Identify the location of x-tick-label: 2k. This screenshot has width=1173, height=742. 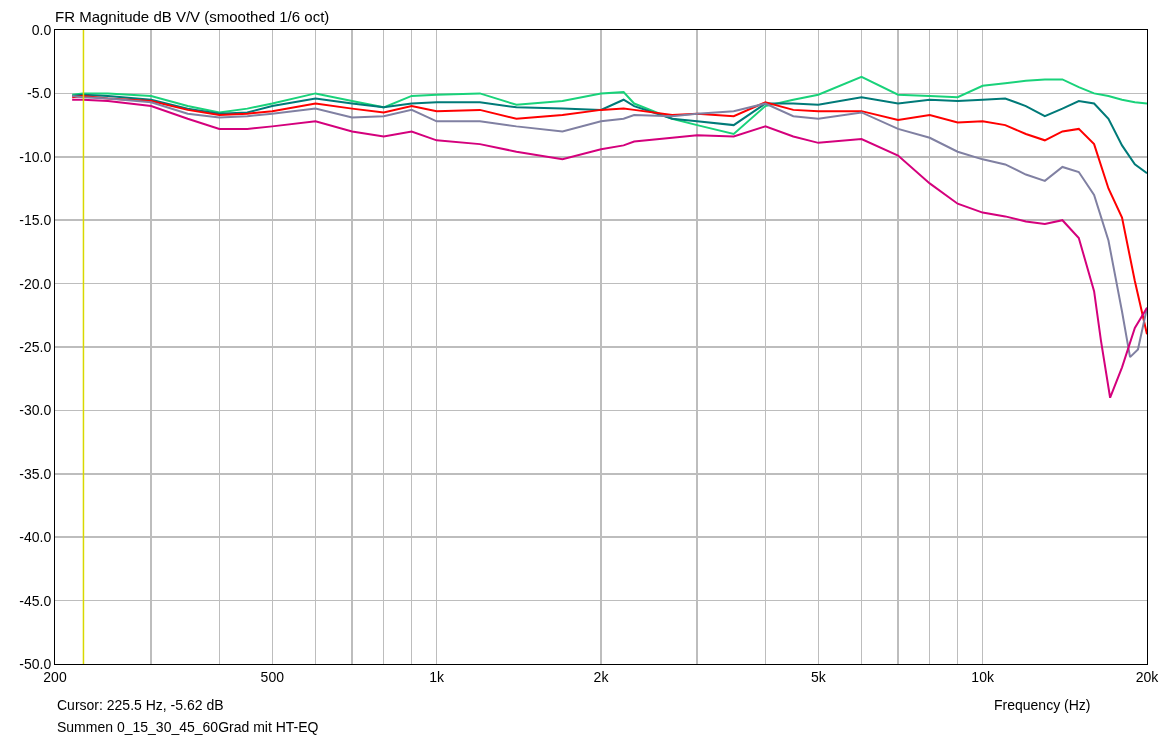
(601, 676).